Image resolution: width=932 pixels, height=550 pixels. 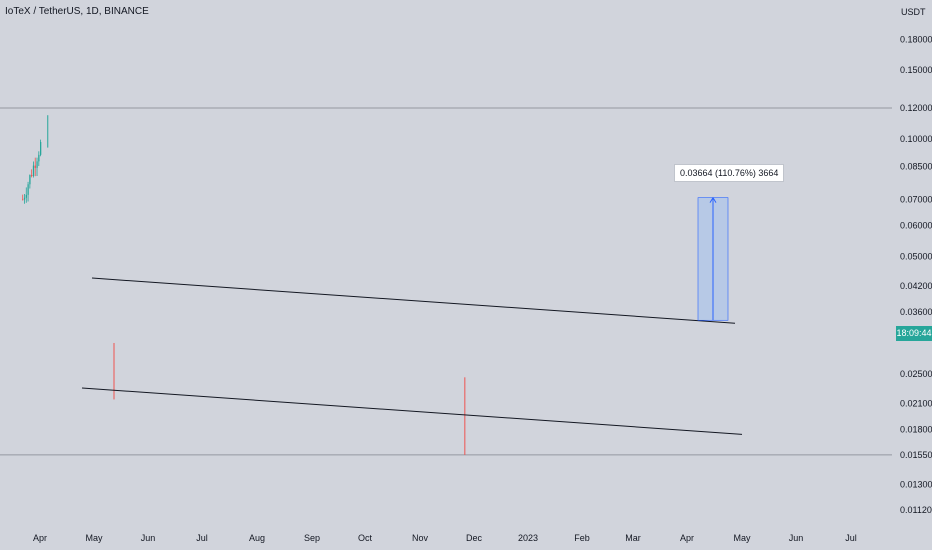 I want to click on price-tick-label: 0.01550, so click(x=916, y=455).